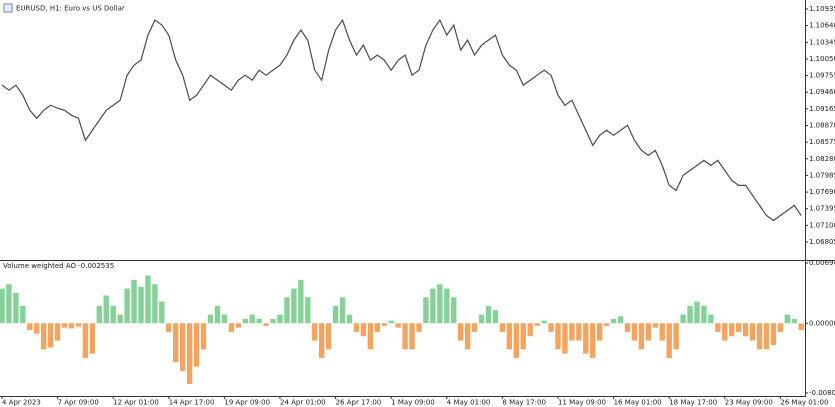 Image resolution: width=835 pixels, height=407 pixels. I want to click on y-tick-label: 0.006945, so click(822, 263).